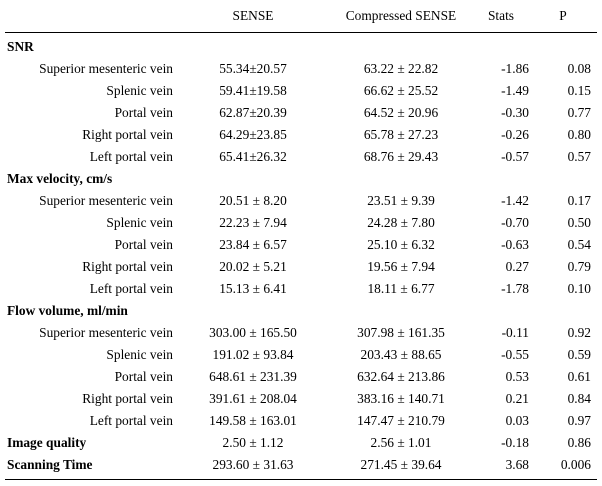 Image resolution: width=602 pixels, height=486 pixels. Describe the element at coordinates (401, 354) in the screenshot. I see `compressed-value: 203.43 ± 88.65` at that location.